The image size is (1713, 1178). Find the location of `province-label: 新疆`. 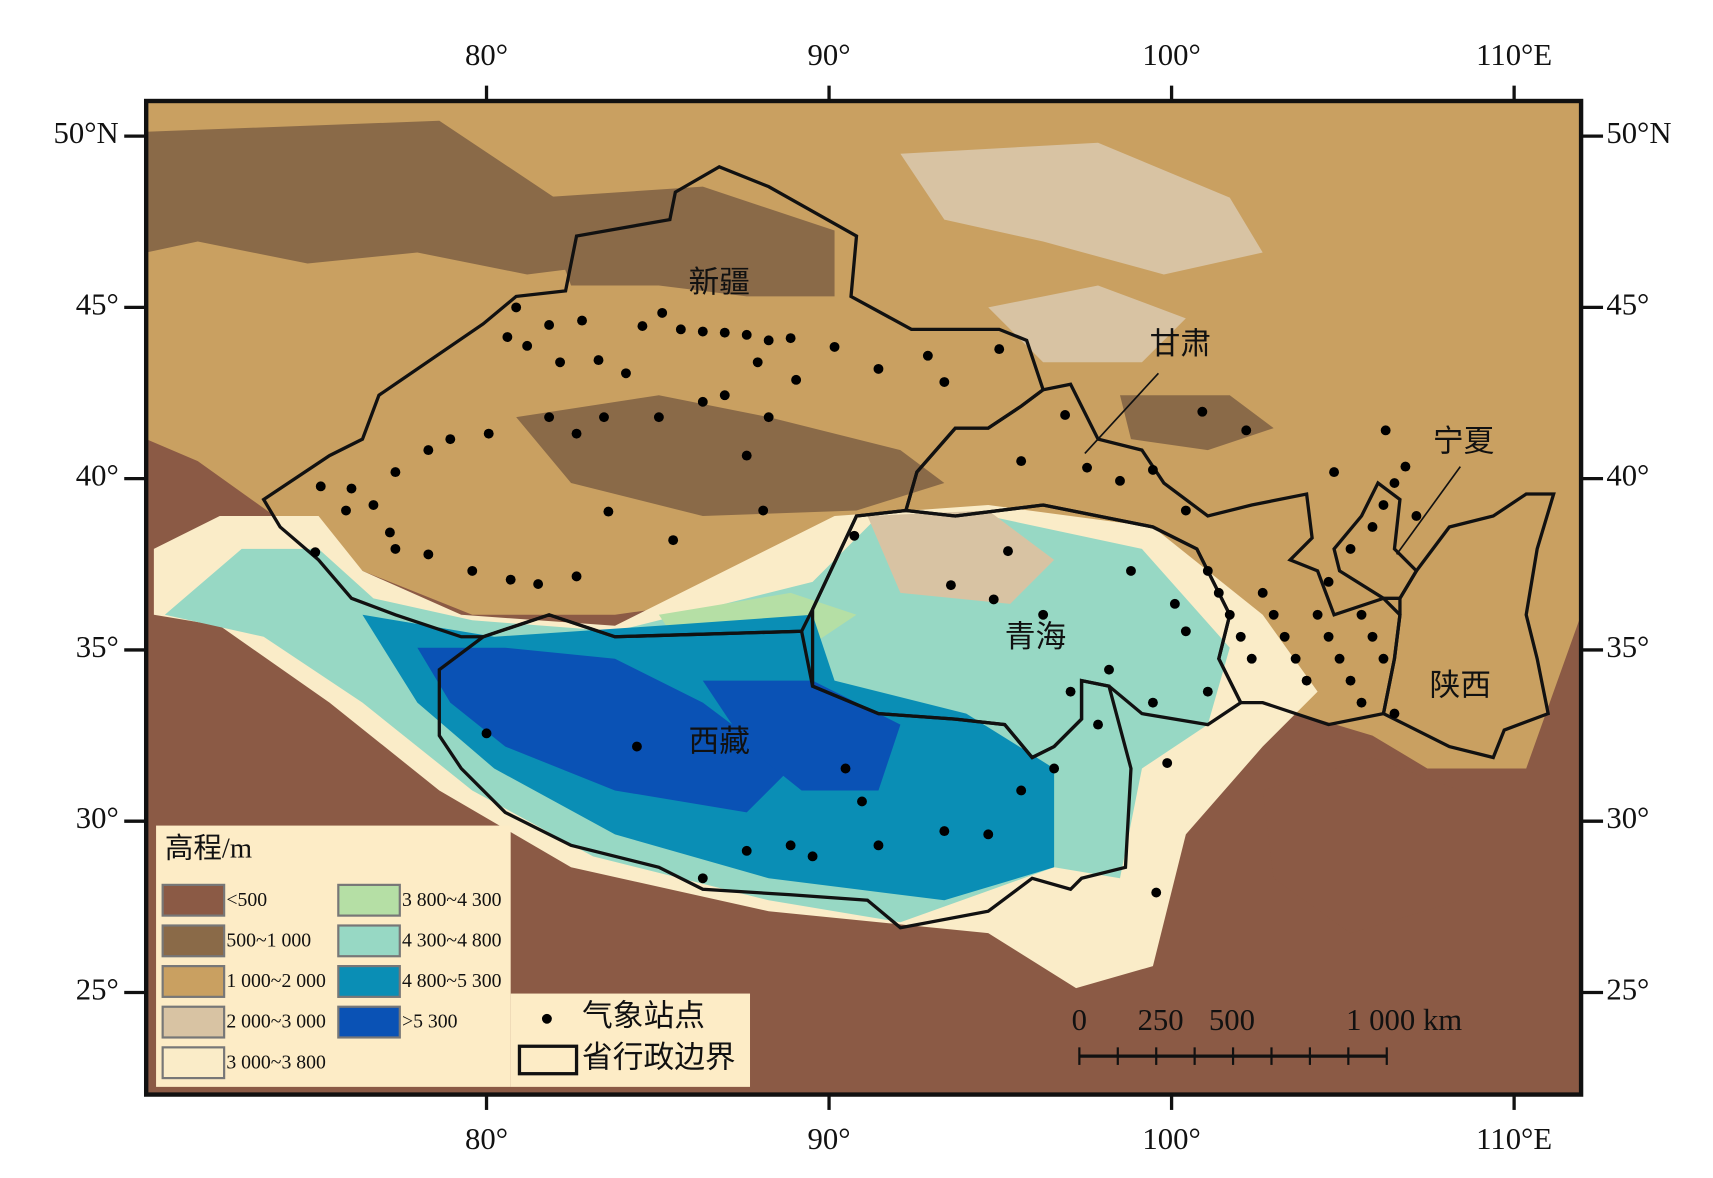

province-label: 新疆 is located at coordinates (719, 282).